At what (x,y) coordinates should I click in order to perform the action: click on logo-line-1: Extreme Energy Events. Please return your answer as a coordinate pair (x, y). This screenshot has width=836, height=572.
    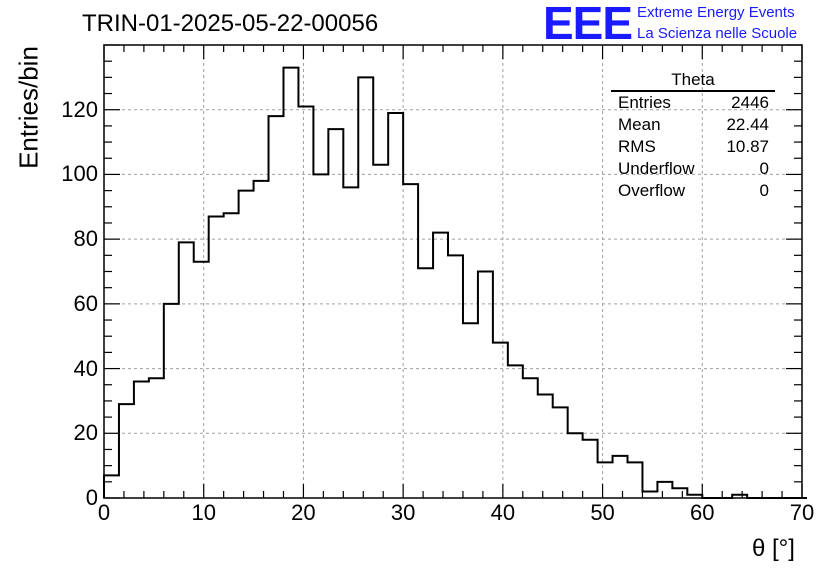
    Looking at the image, I should click on (716, 12).